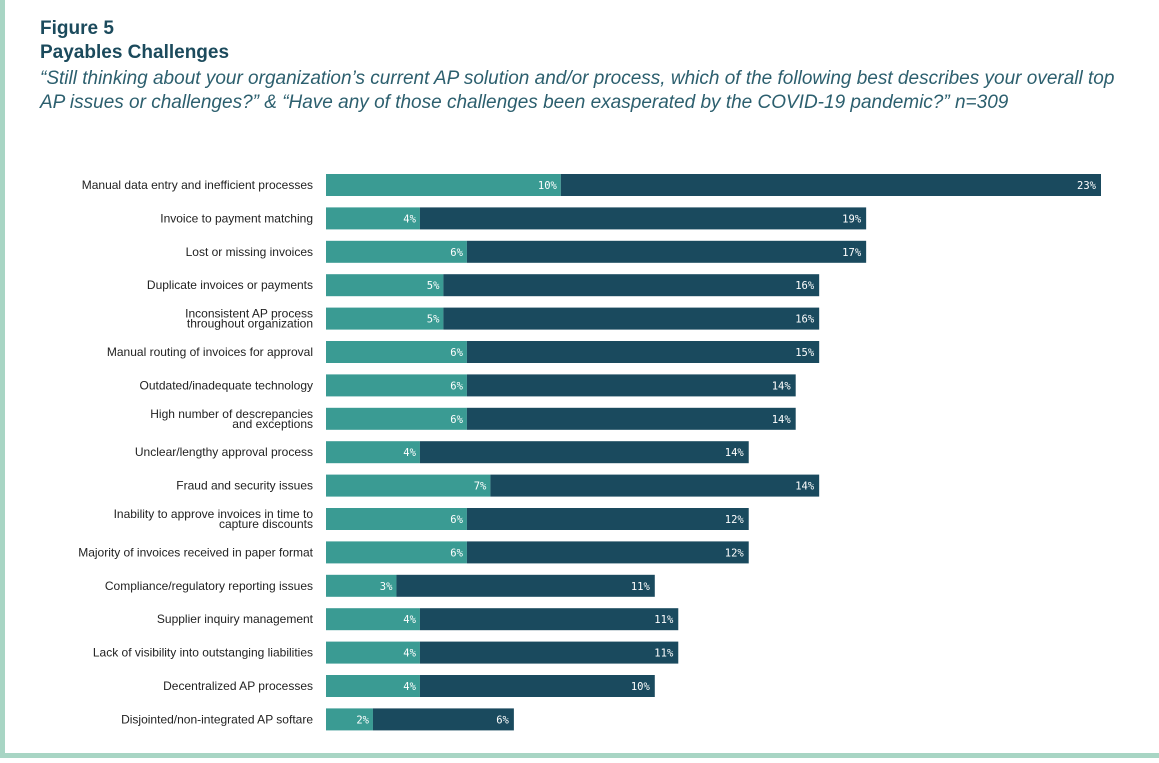  What do you see at coordinates (1087, 186) in the screenshot?
I see `data-label-top-issue: 23%` at bounding box center [1087, 186].